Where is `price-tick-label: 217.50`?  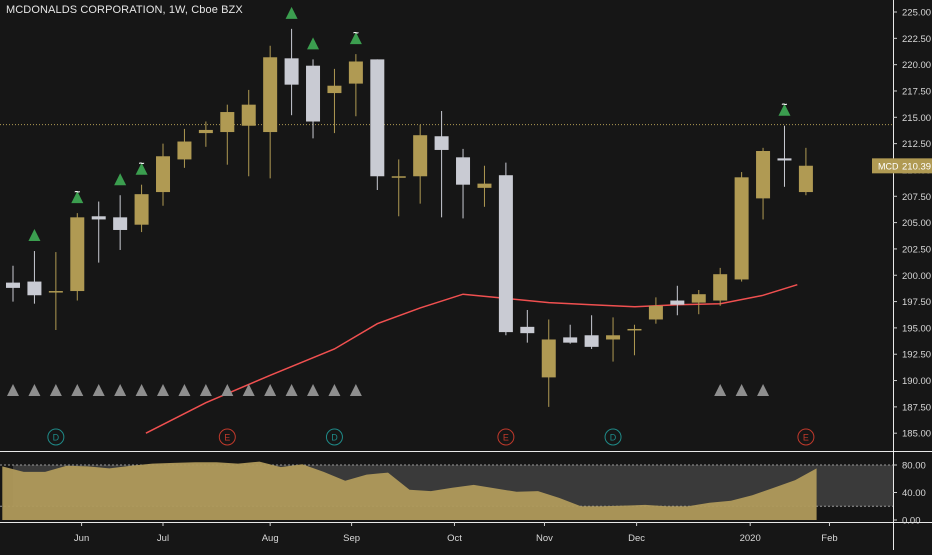
price-tick-label: 217.50 is located at coordinates (916, 91).